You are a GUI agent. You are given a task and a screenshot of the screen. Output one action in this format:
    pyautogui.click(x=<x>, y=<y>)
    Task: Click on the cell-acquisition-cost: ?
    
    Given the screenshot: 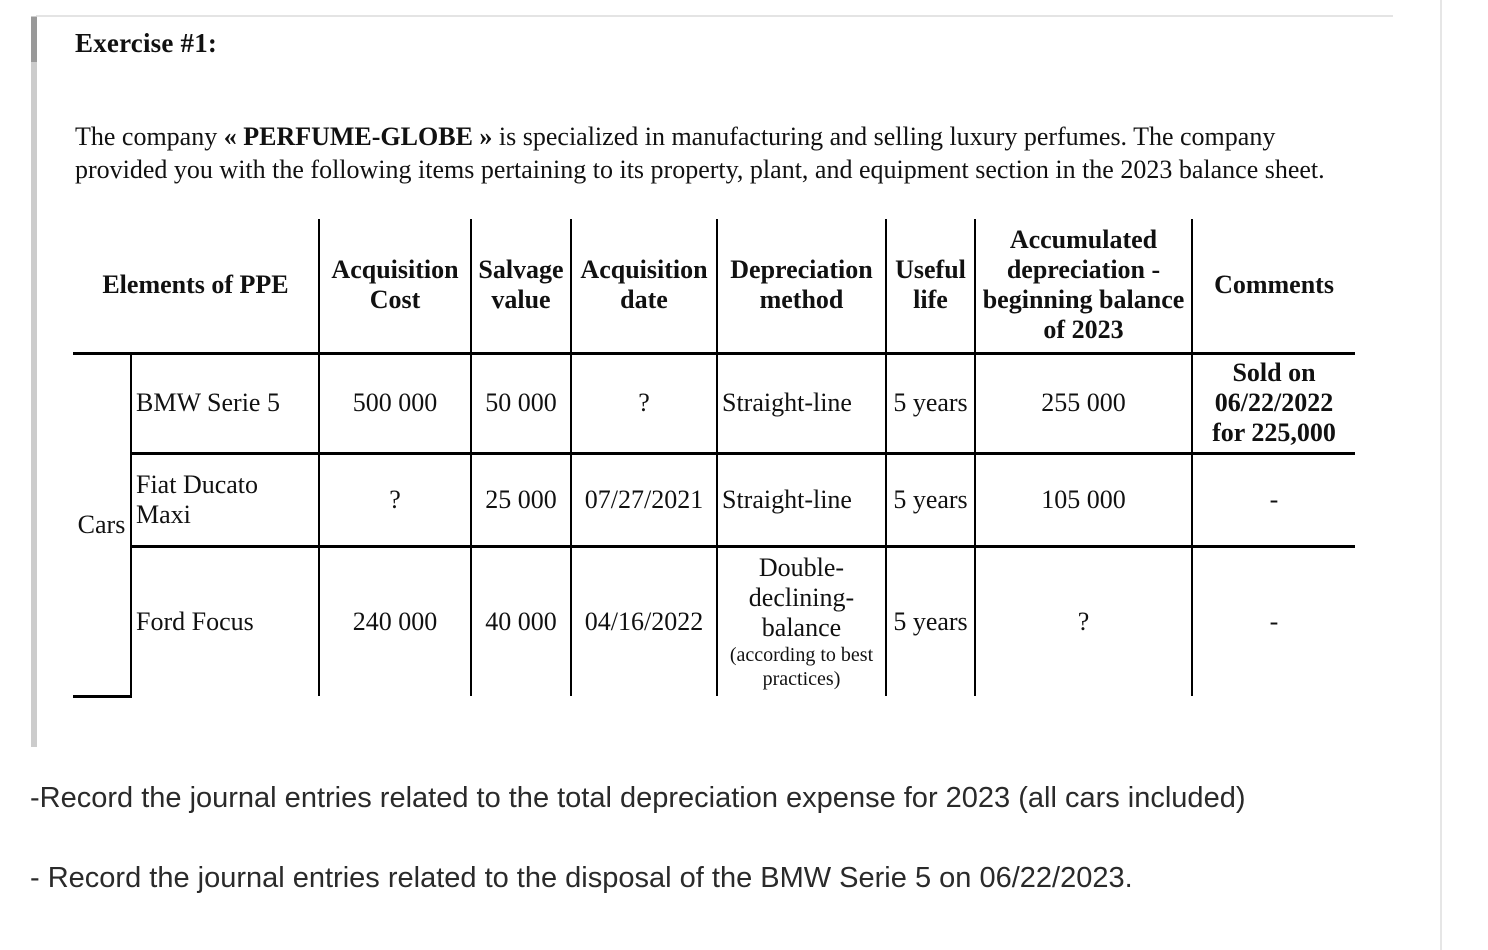 What is the action you would take?
    pyautogui.click(x=395, y=500)
    